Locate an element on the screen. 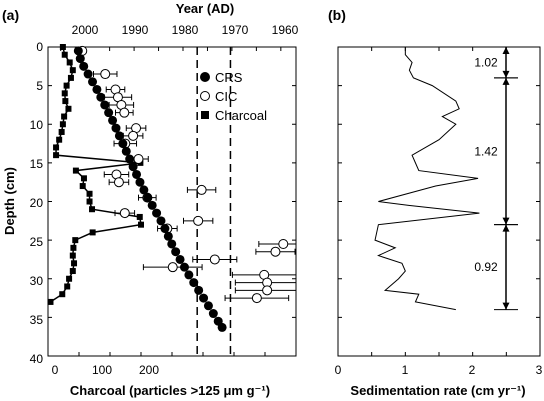 The height and width of the screenshot is (401, 544). top-tick-label: 1980 is located at coordinates (185, 30).